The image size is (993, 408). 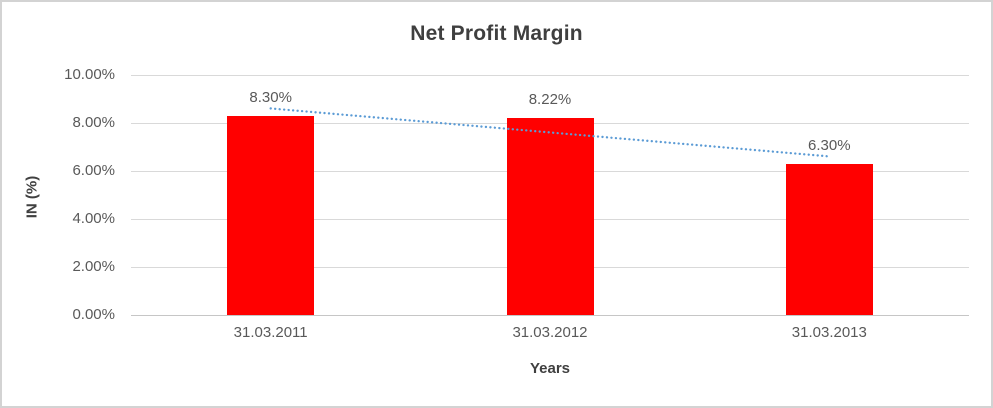 What do you see at coordinates (550, 75) in the screenshot?
I see `gridline` at bounding box center [550, 75].